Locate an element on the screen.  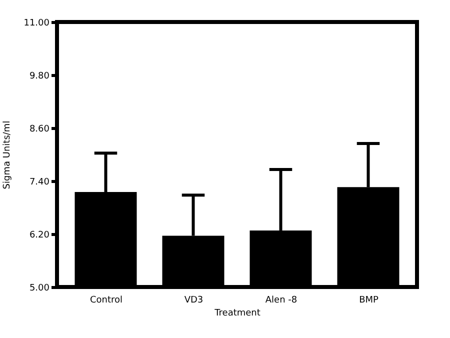
y-tick-label: 7.40 is located at coordinates (39, 183).